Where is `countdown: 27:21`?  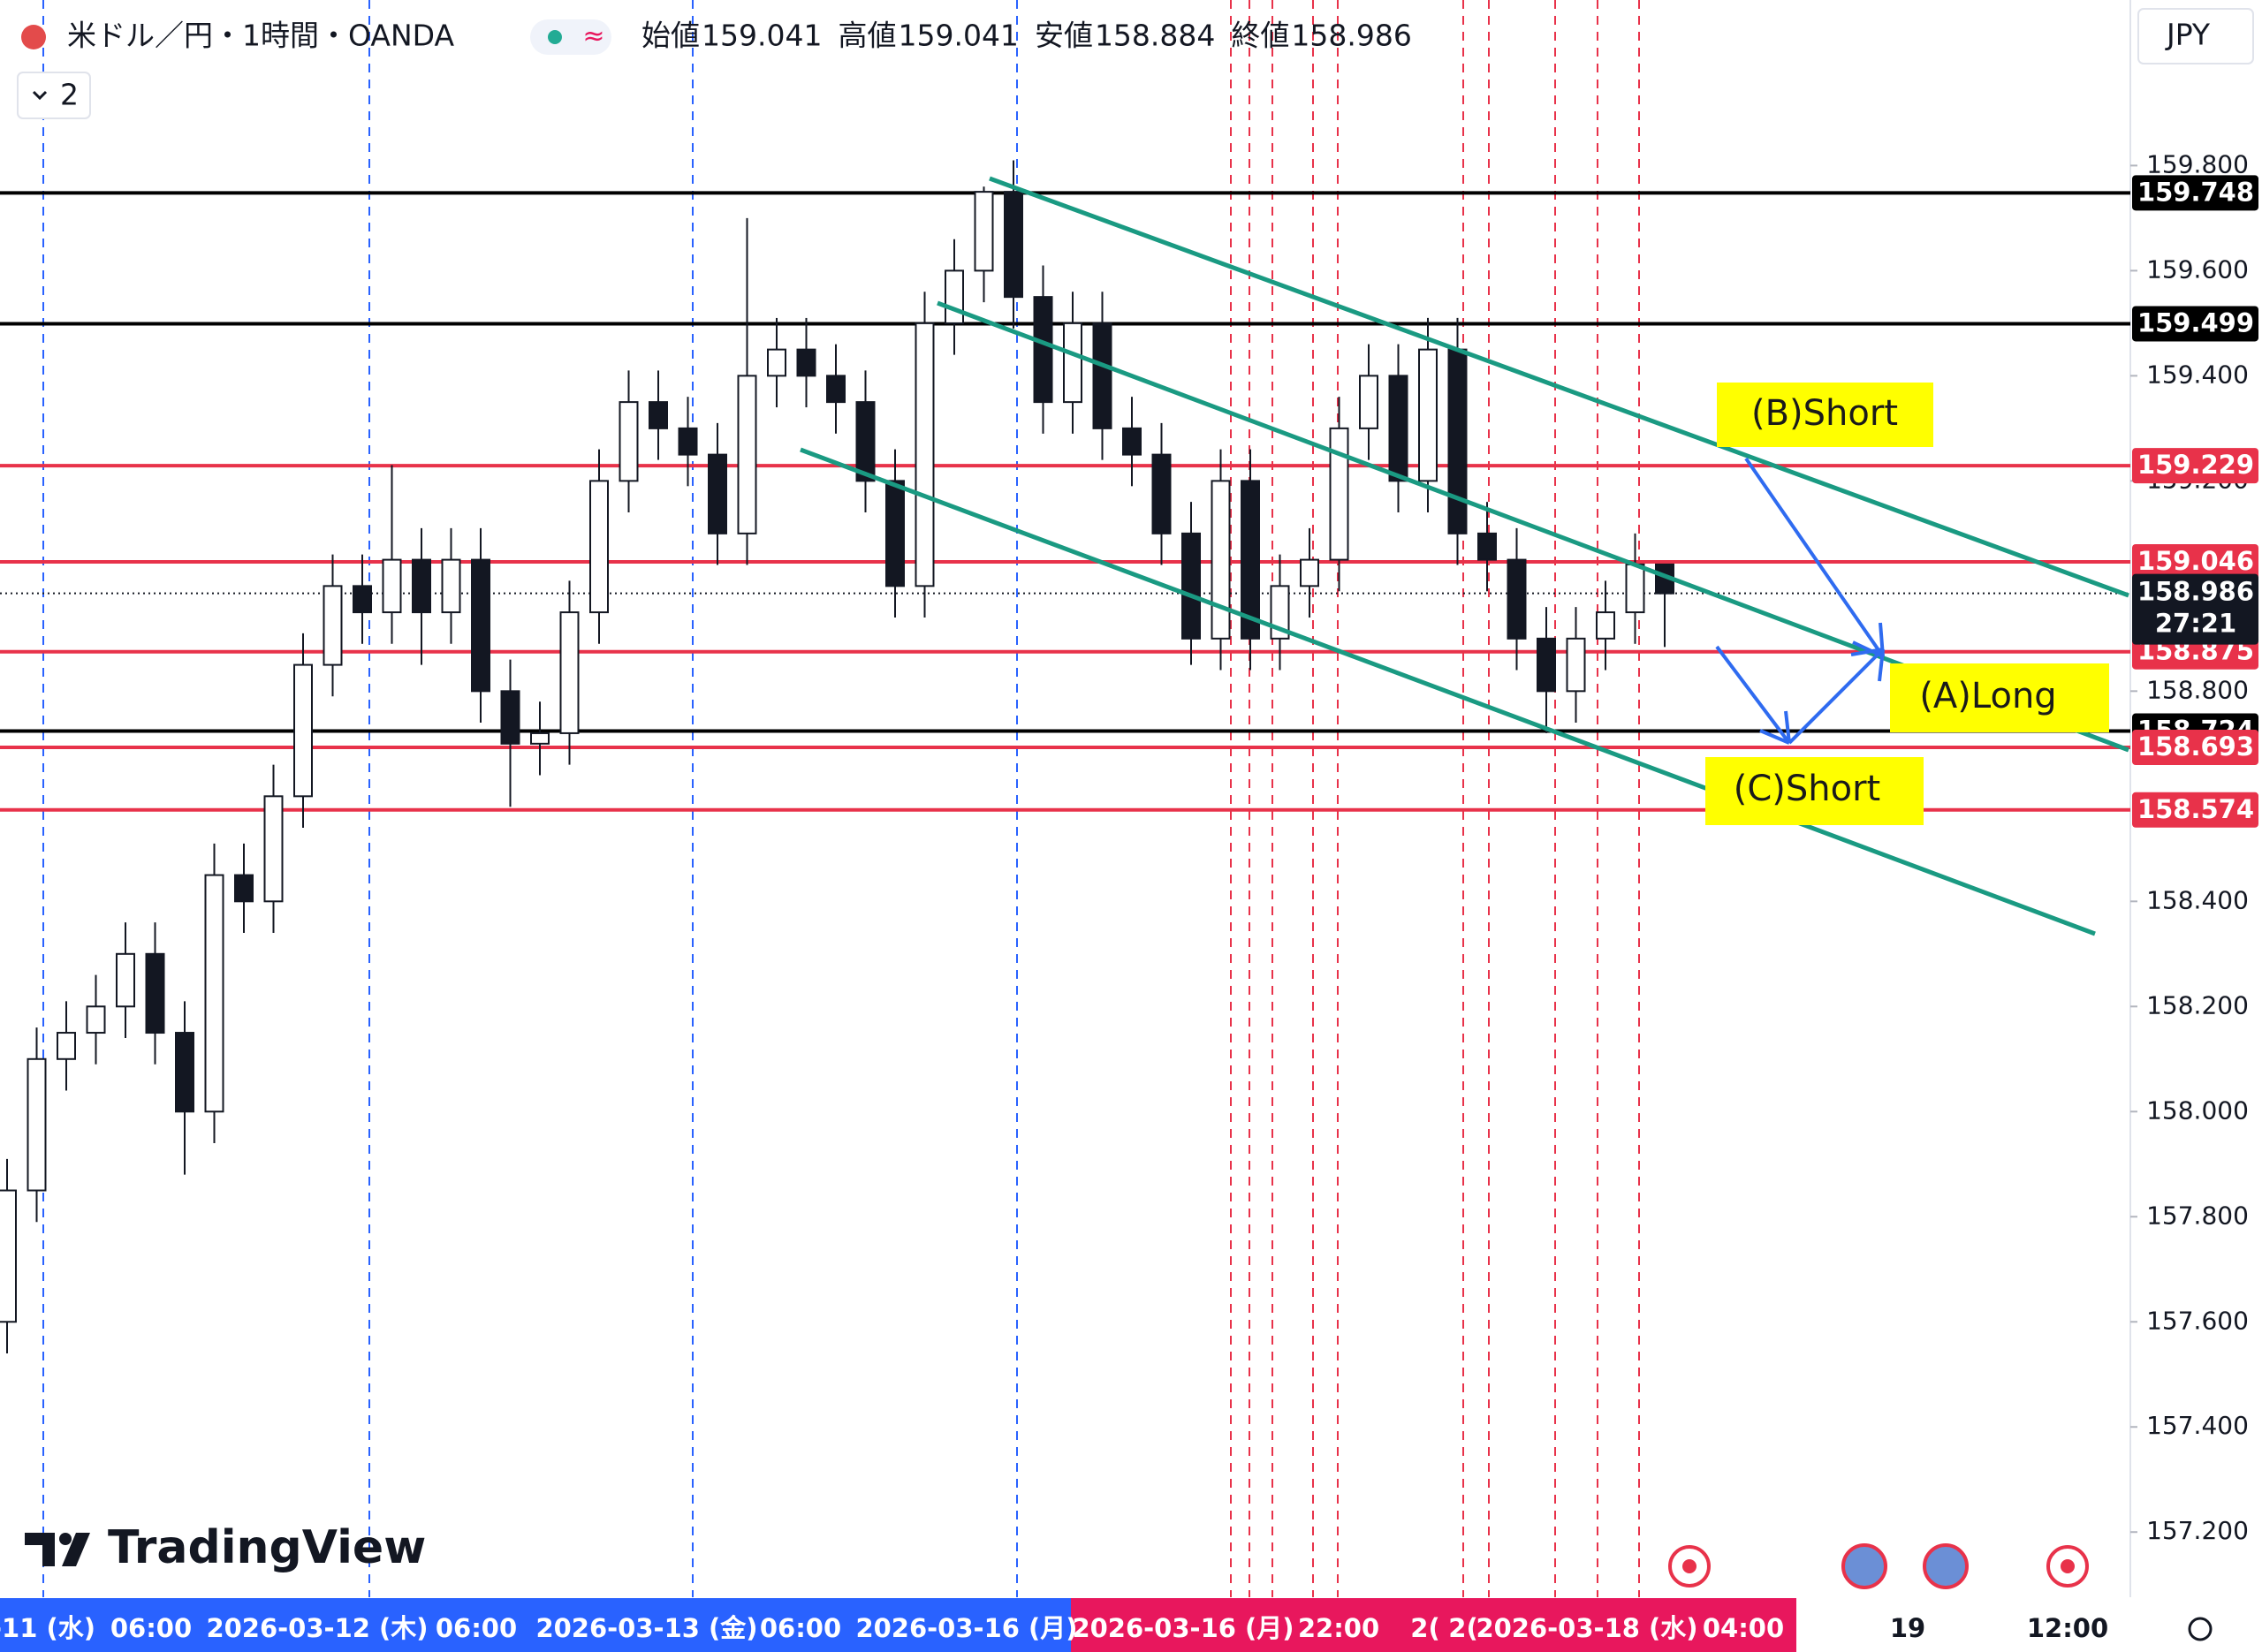 countdown: 27:21 is located at coordinates (2195, 624).